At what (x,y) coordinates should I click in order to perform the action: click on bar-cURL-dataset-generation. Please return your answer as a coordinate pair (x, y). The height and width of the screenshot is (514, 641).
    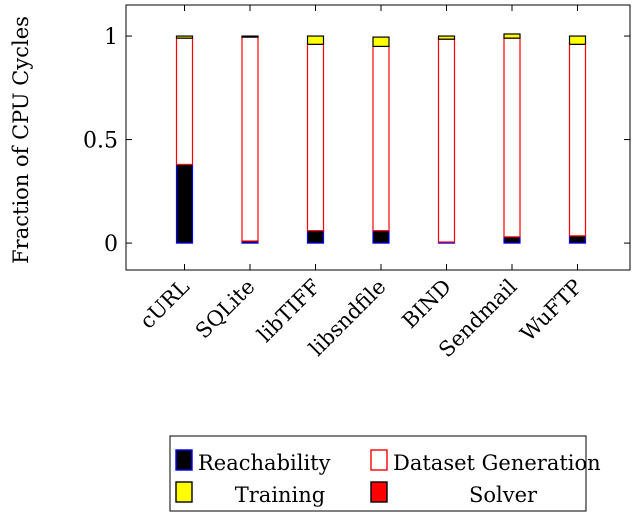
    Looking at the image, I should click on (184, 101).